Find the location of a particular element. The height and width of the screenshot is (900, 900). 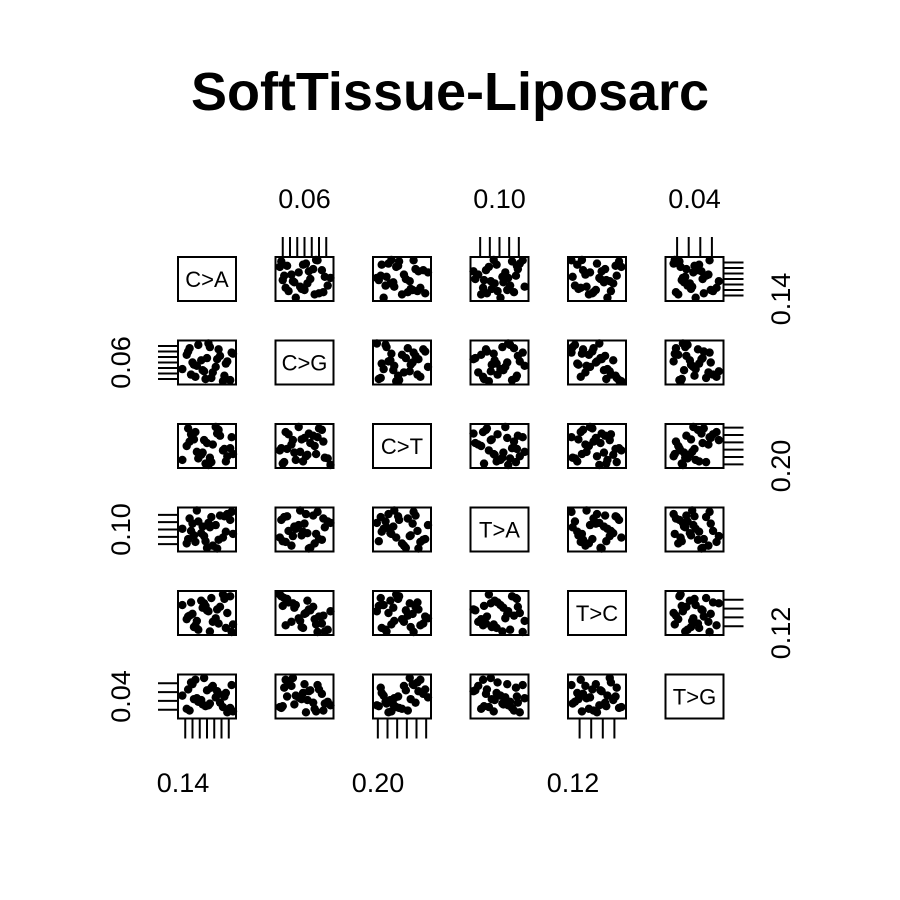

bottom-tick-label-c-to-a: 0.14 is located at coordinates (183, 783).